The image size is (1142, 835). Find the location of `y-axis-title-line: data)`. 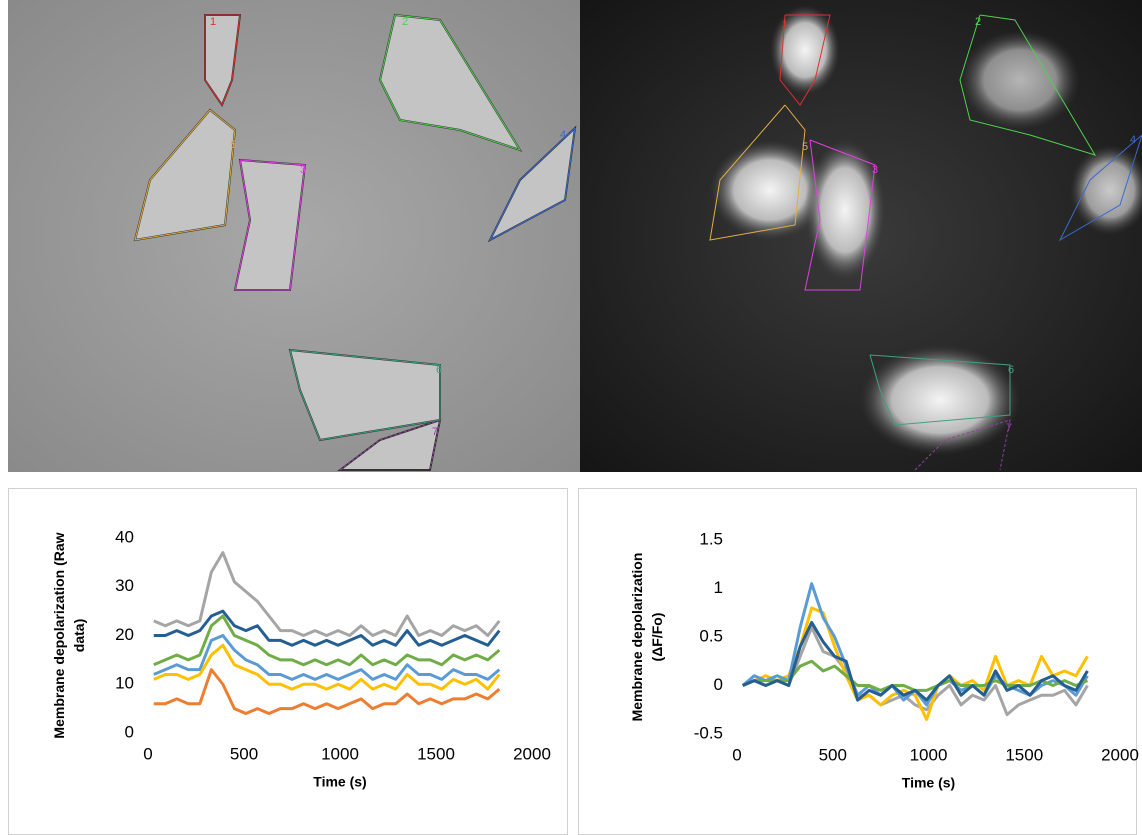

y-axis-title-line: data) is located at coordinates (79, 635).